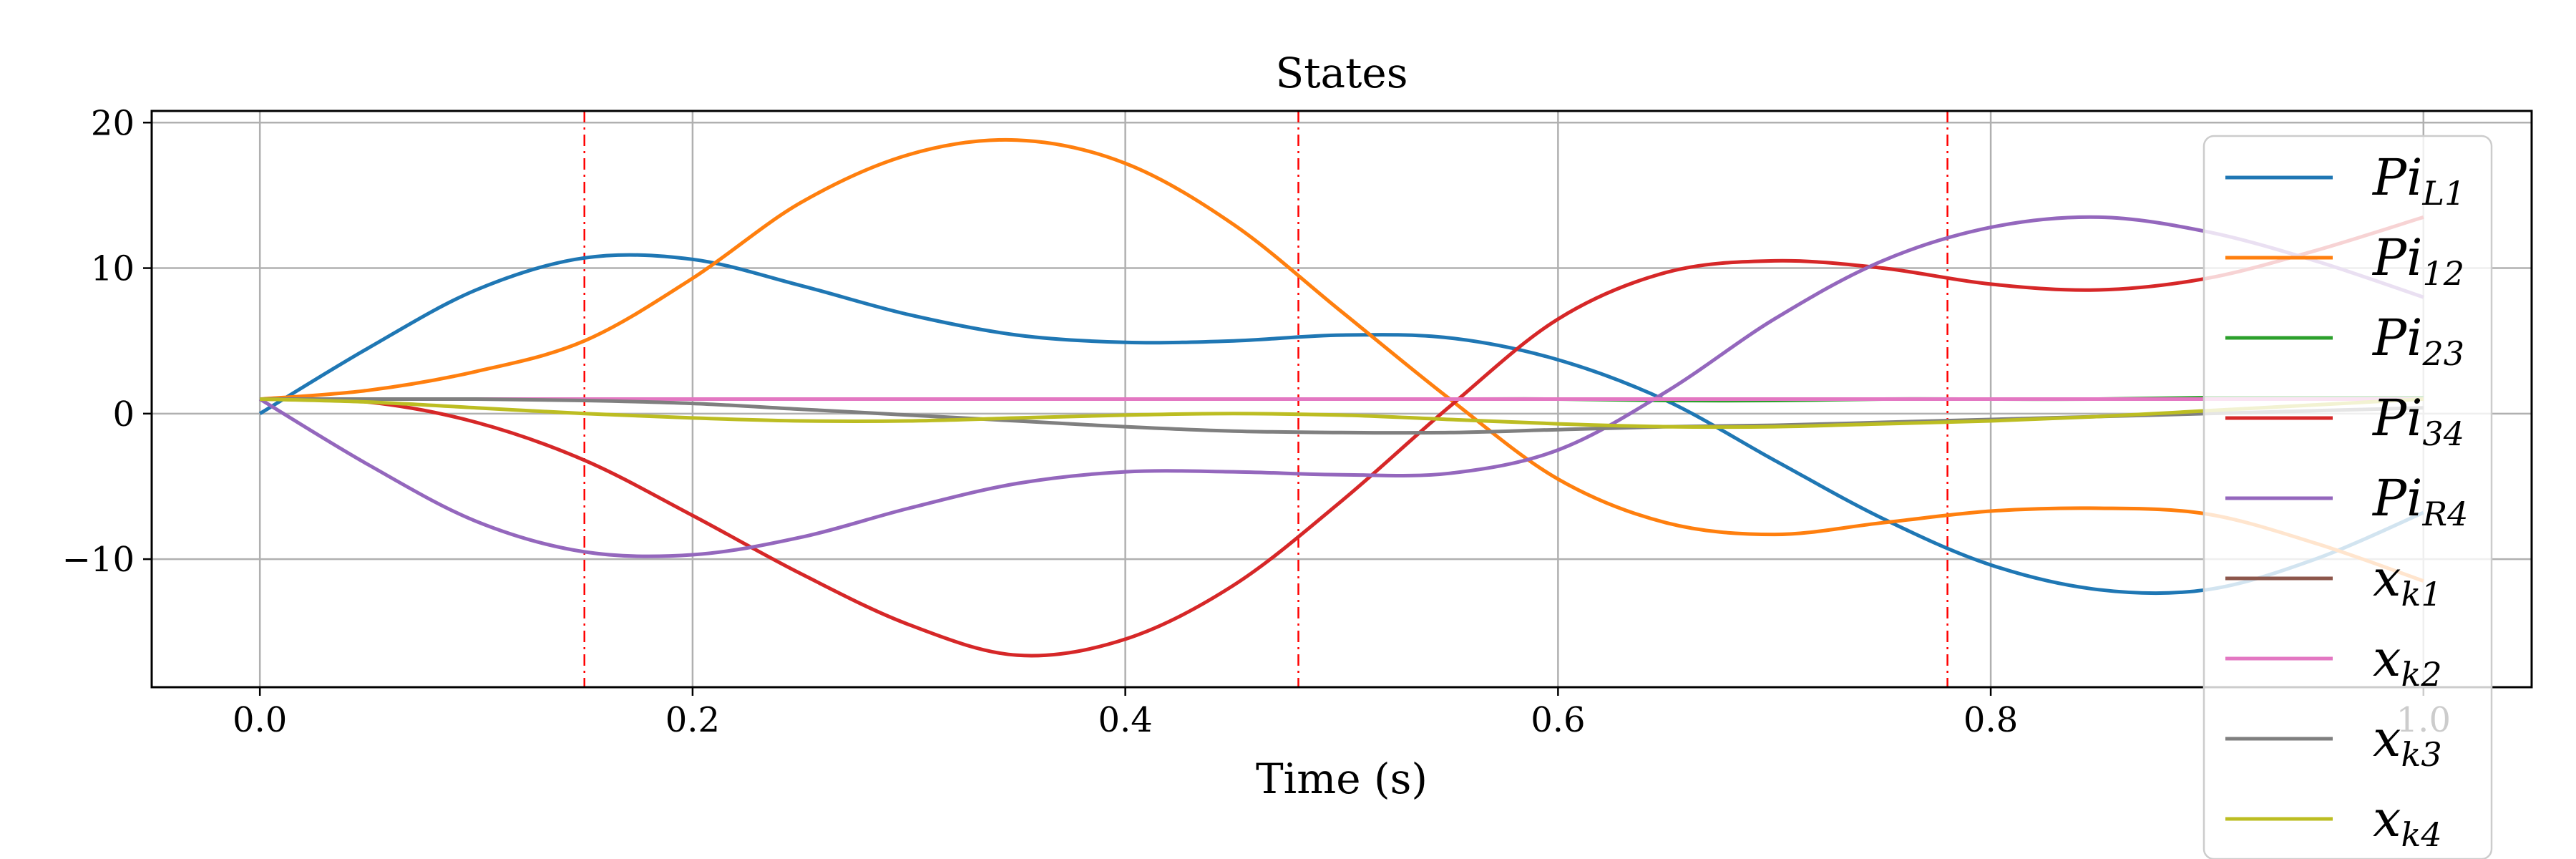 This screenshot has height=859, width=2576. Describe the element at coordinates (1342, 778) in the screenshot. I see `x-axis-label: Time (s)` at that location.